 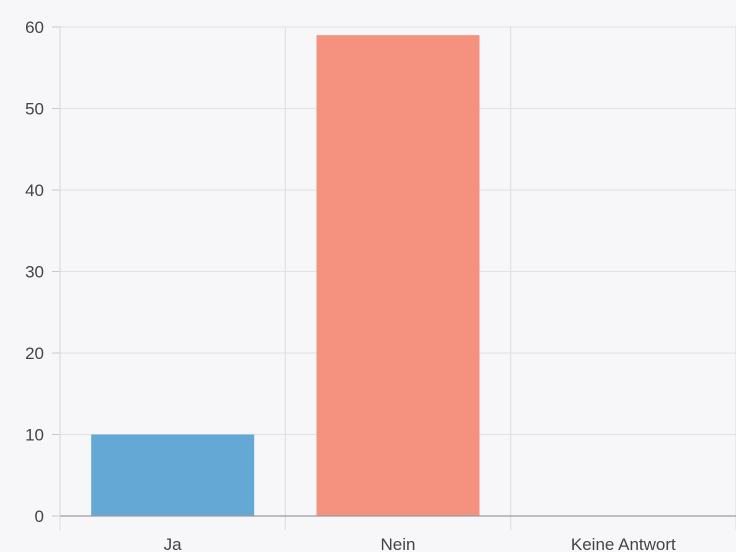 I want to click on y-tick-label: 40, so click(x=34, y=190).